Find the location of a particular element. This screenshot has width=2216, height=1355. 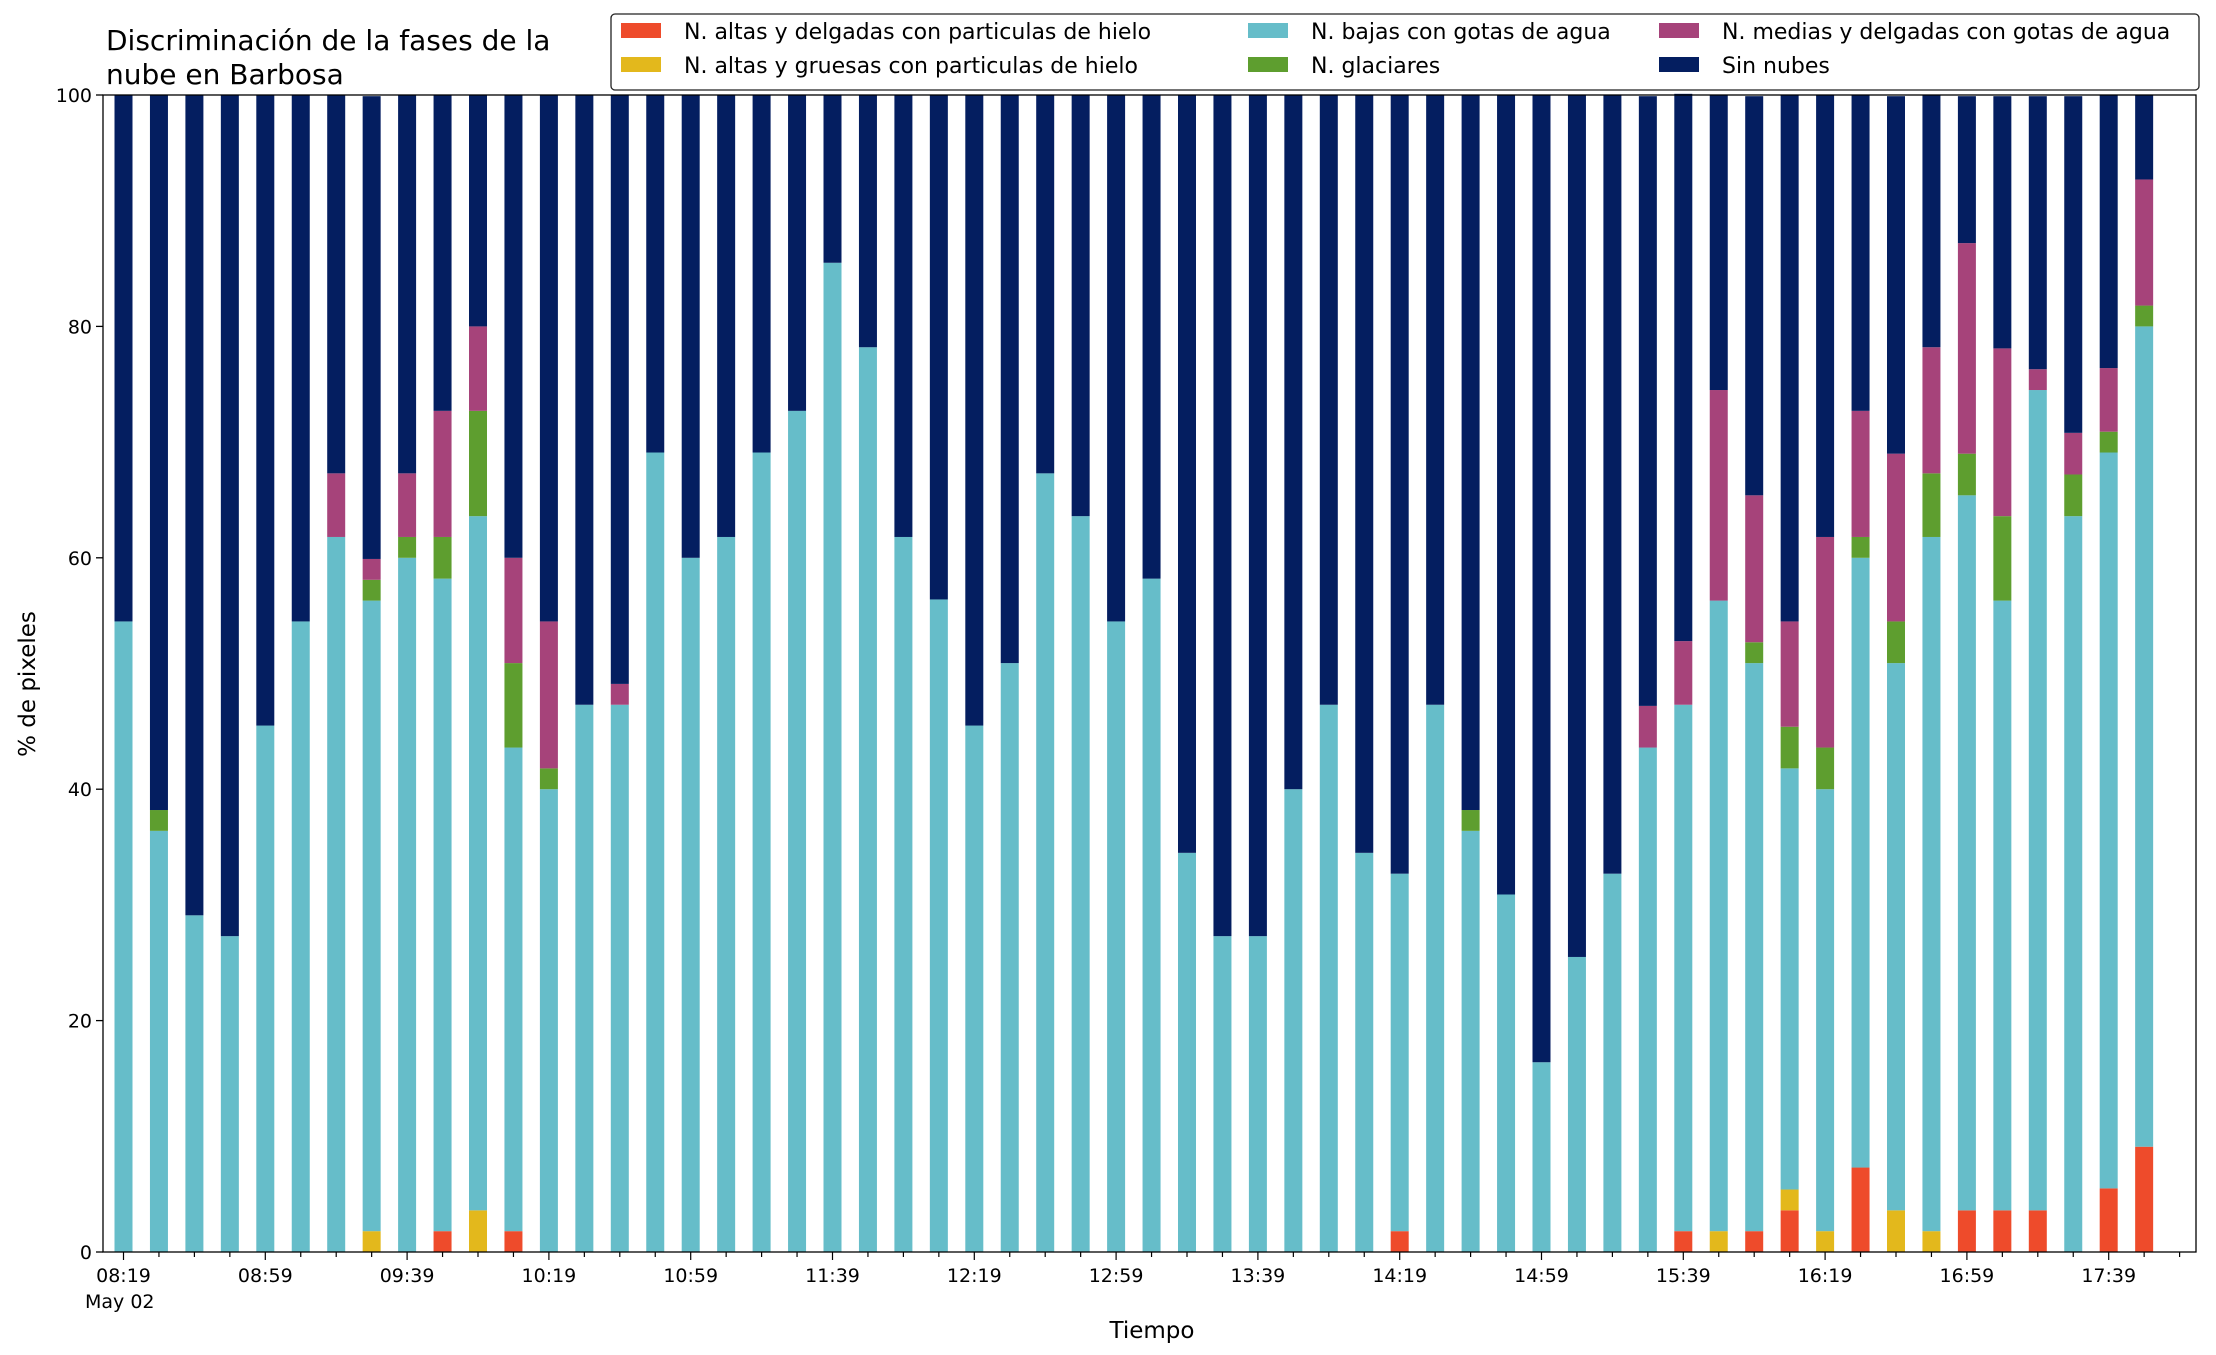

bar-segment-s2-16:09 is located at coordinates (1789, 979).